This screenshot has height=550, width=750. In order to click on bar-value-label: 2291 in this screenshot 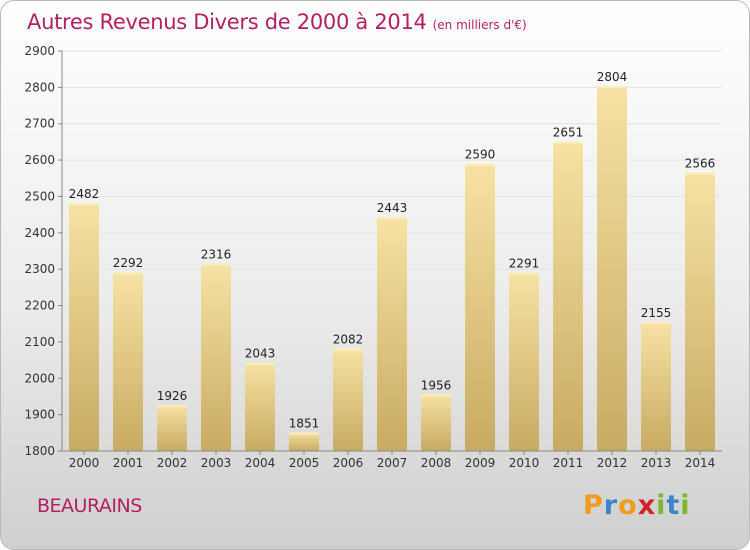, I will do `click(524, 263)`.